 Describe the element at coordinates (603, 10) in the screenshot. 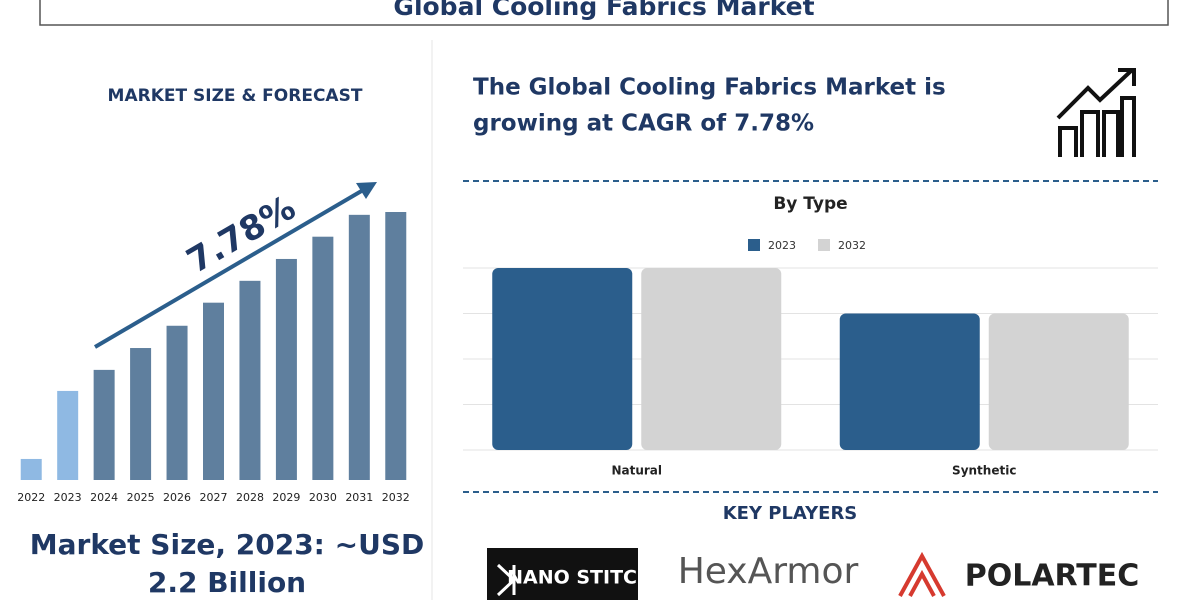

I see `page-title: Global Cooling Fabrics Market` at that location.